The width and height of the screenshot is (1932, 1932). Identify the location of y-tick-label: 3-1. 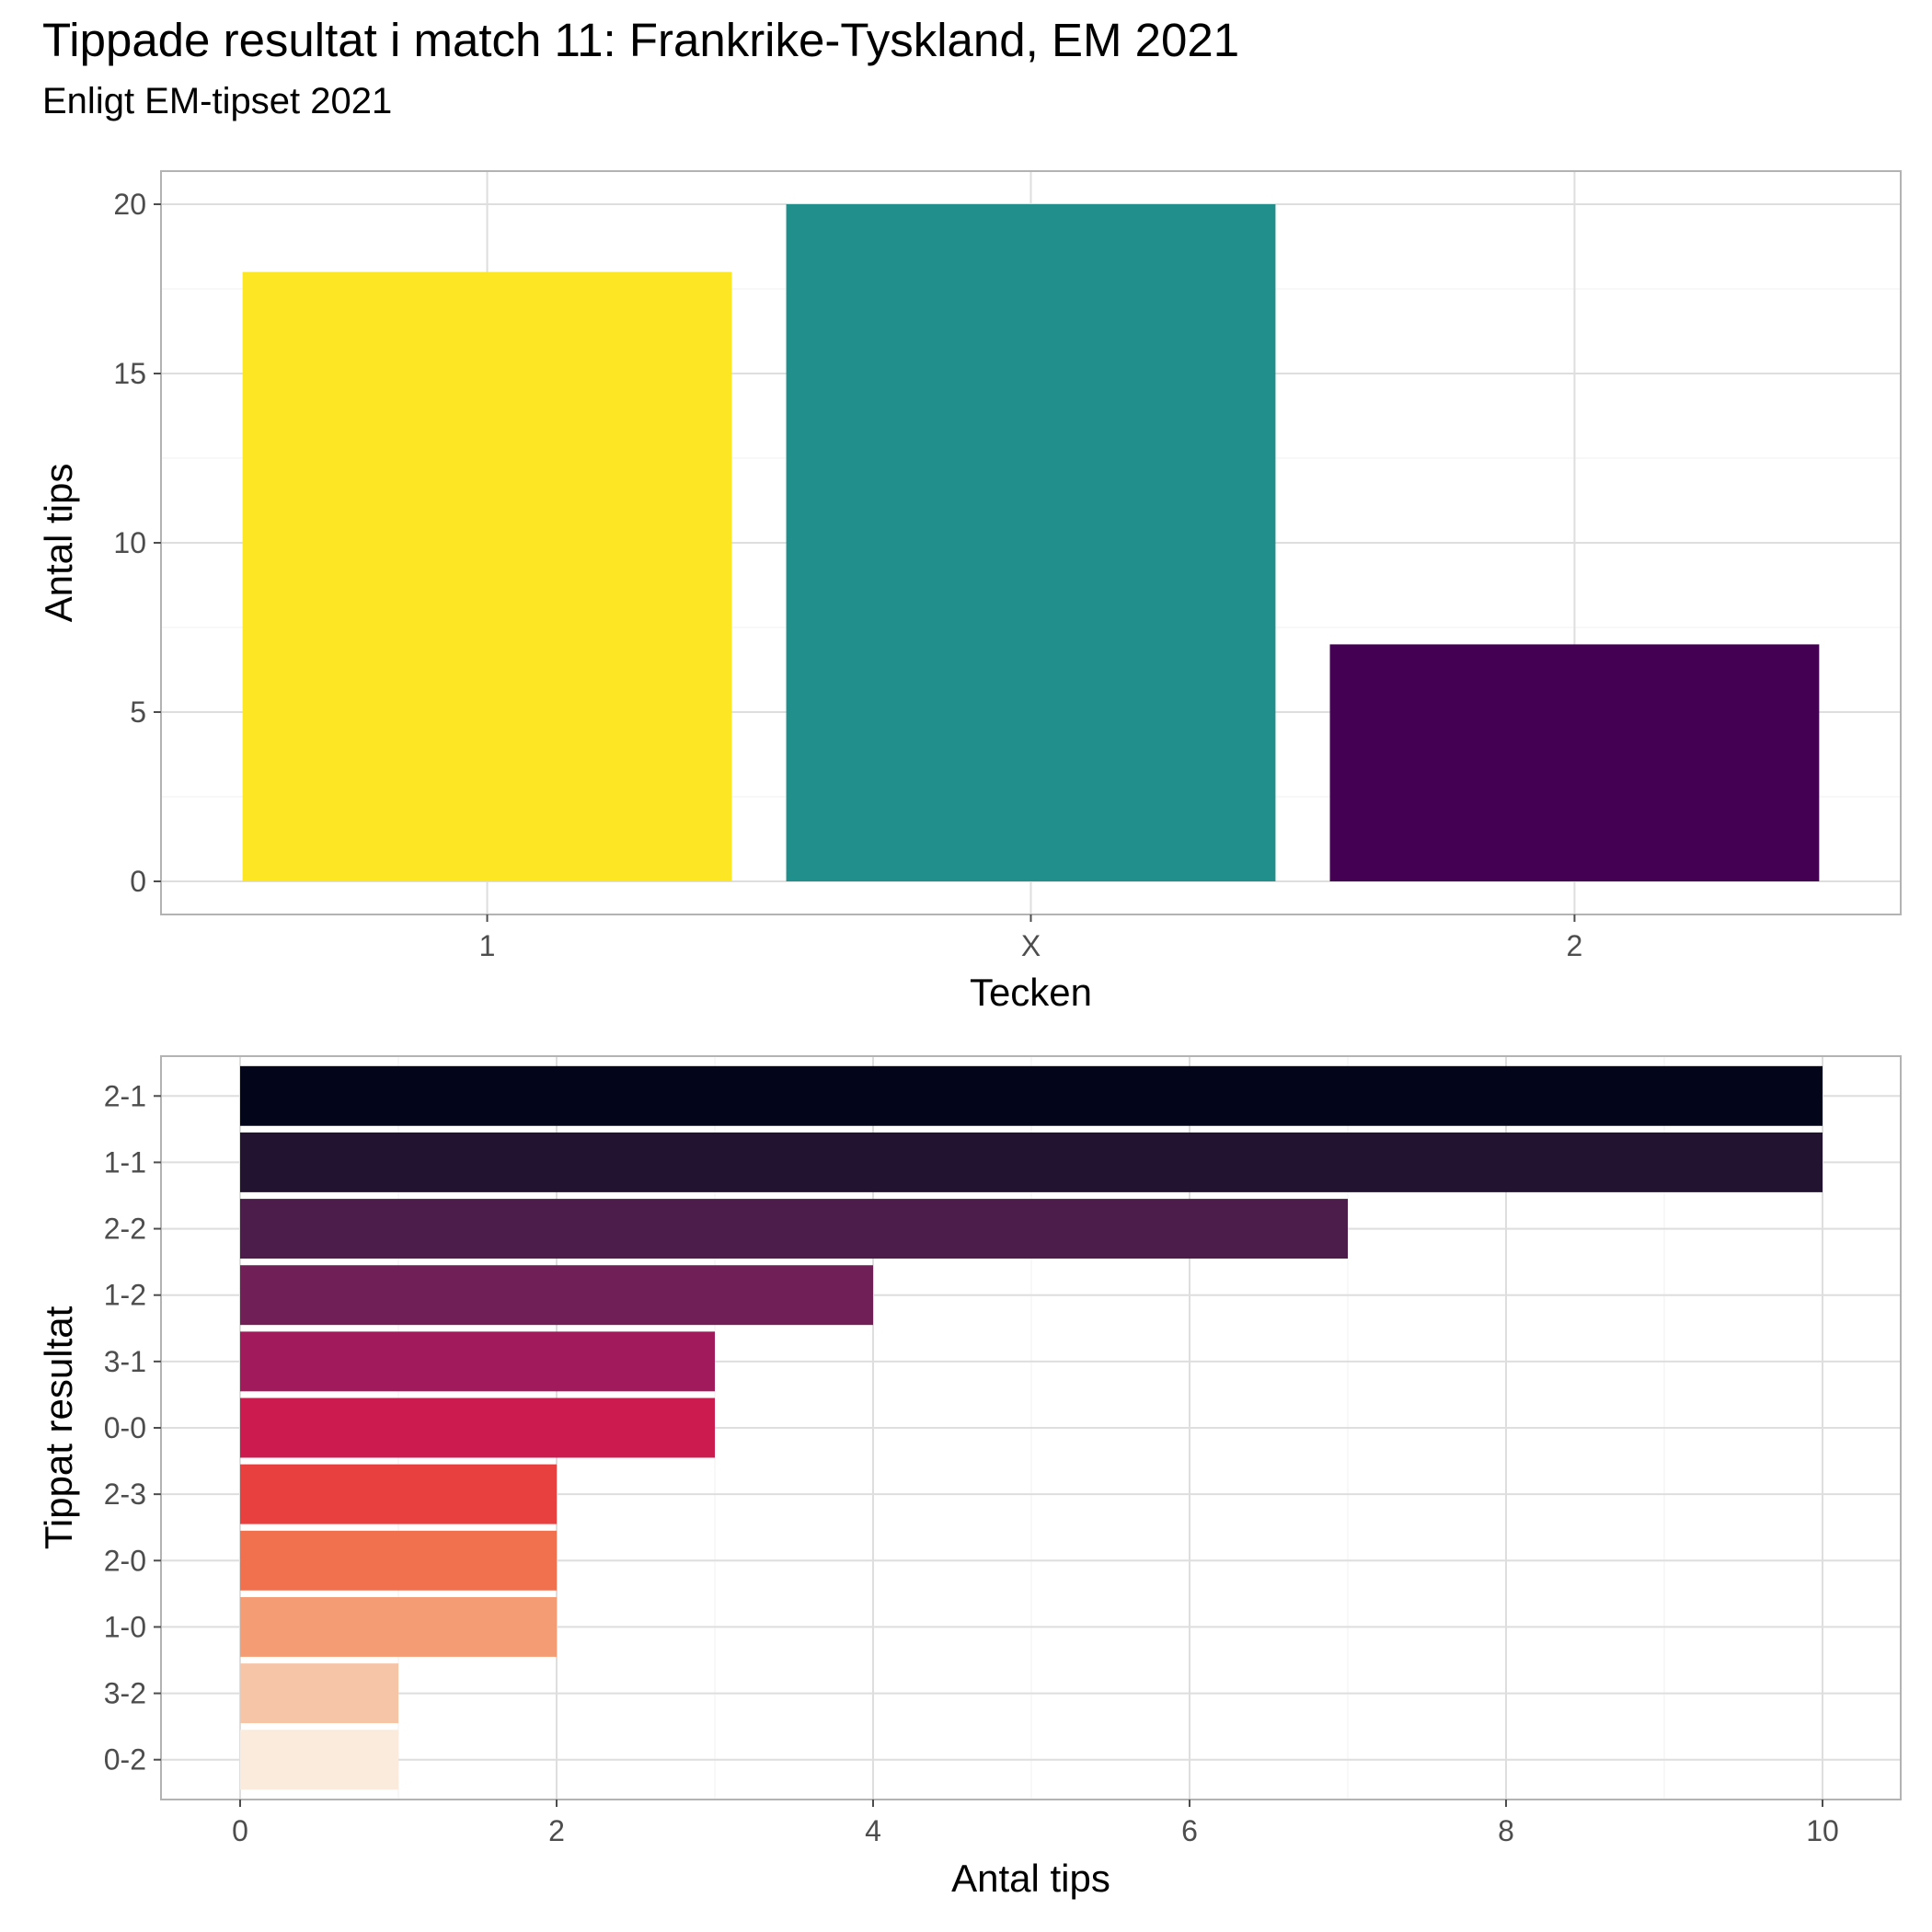
(125, 1361).